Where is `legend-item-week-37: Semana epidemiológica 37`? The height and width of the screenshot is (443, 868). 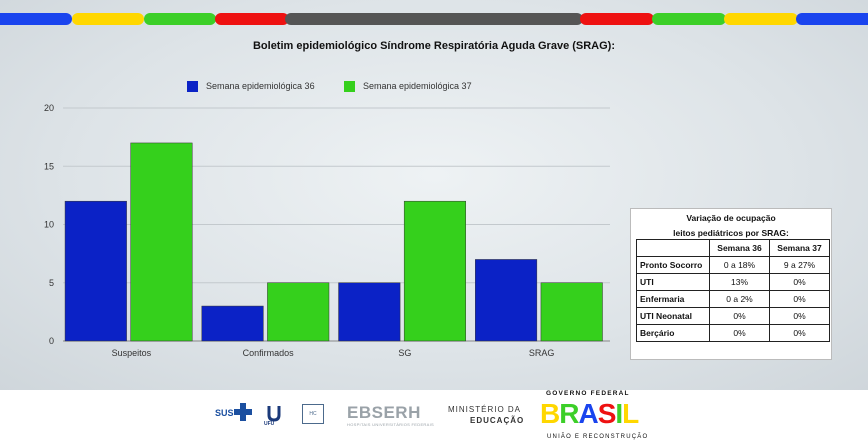 legend-item-week-37: Semana epidemiológica 37 is located at coordinates (408, 87).